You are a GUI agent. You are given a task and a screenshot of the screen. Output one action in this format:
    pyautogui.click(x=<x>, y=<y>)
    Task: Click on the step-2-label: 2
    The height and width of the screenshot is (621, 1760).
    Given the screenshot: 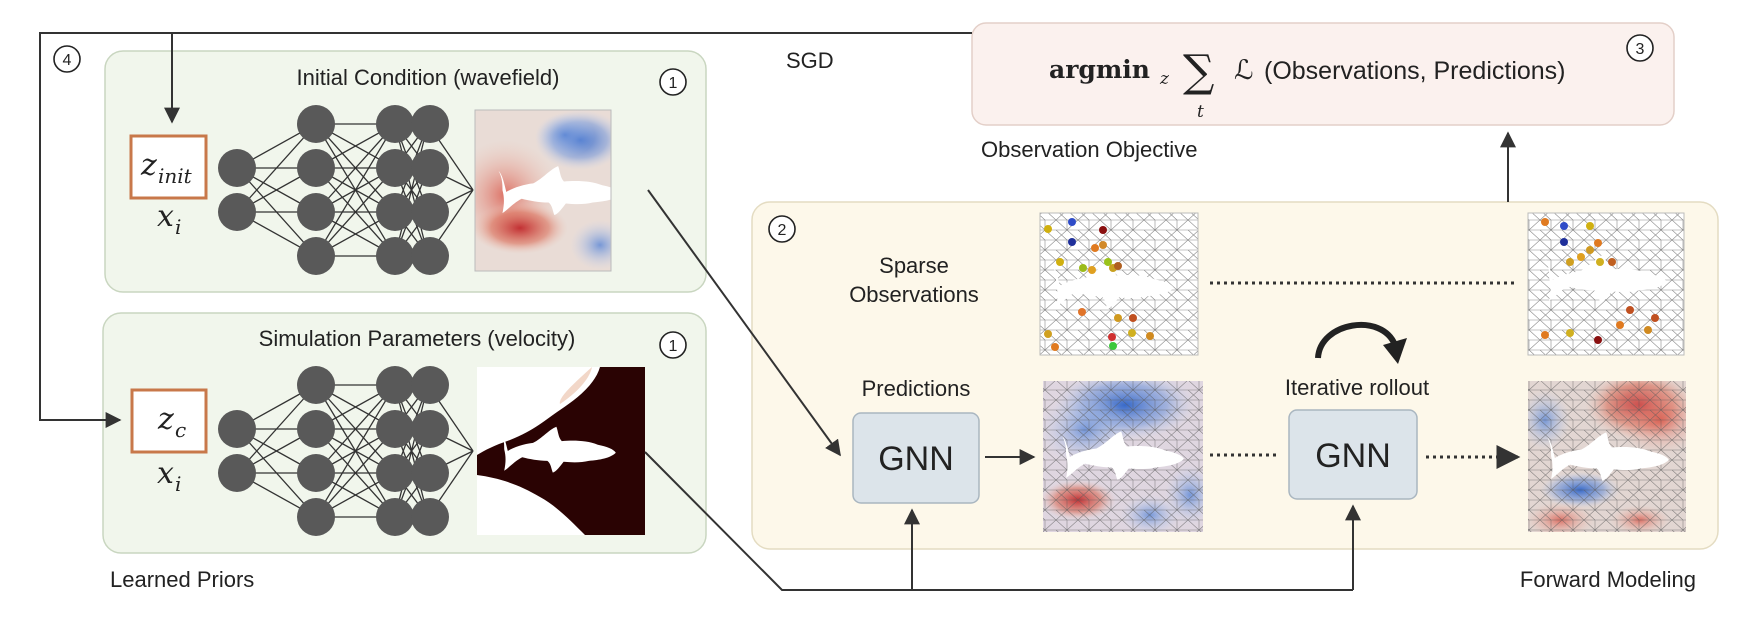 What is the action you would take?
    pyautogui.click(x=782, y=230)
    